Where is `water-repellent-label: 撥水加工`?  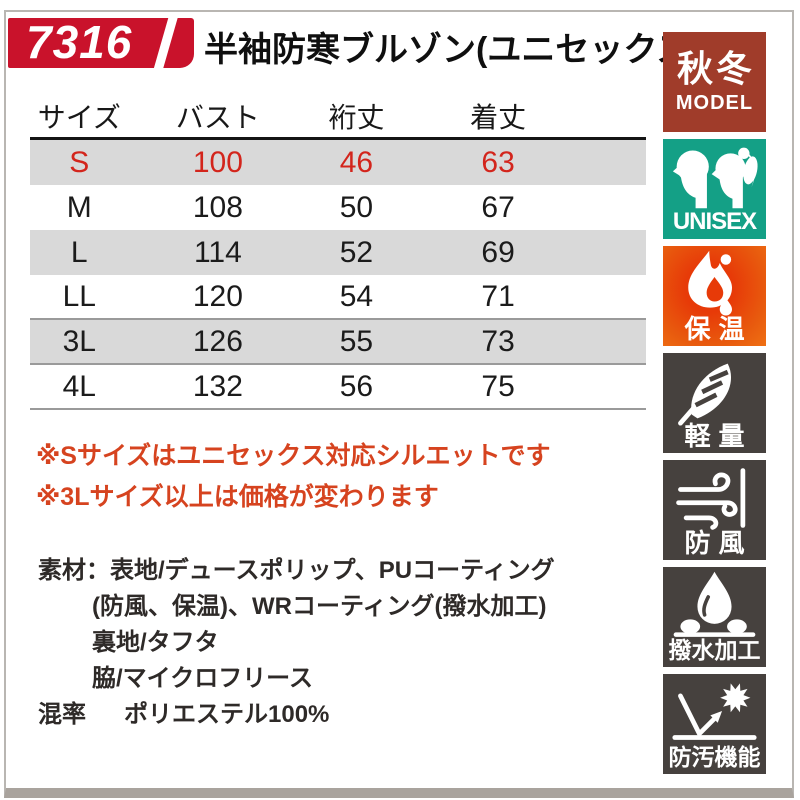 water-repellent-label: 撥水加工 is located at coordinates (714, 650).